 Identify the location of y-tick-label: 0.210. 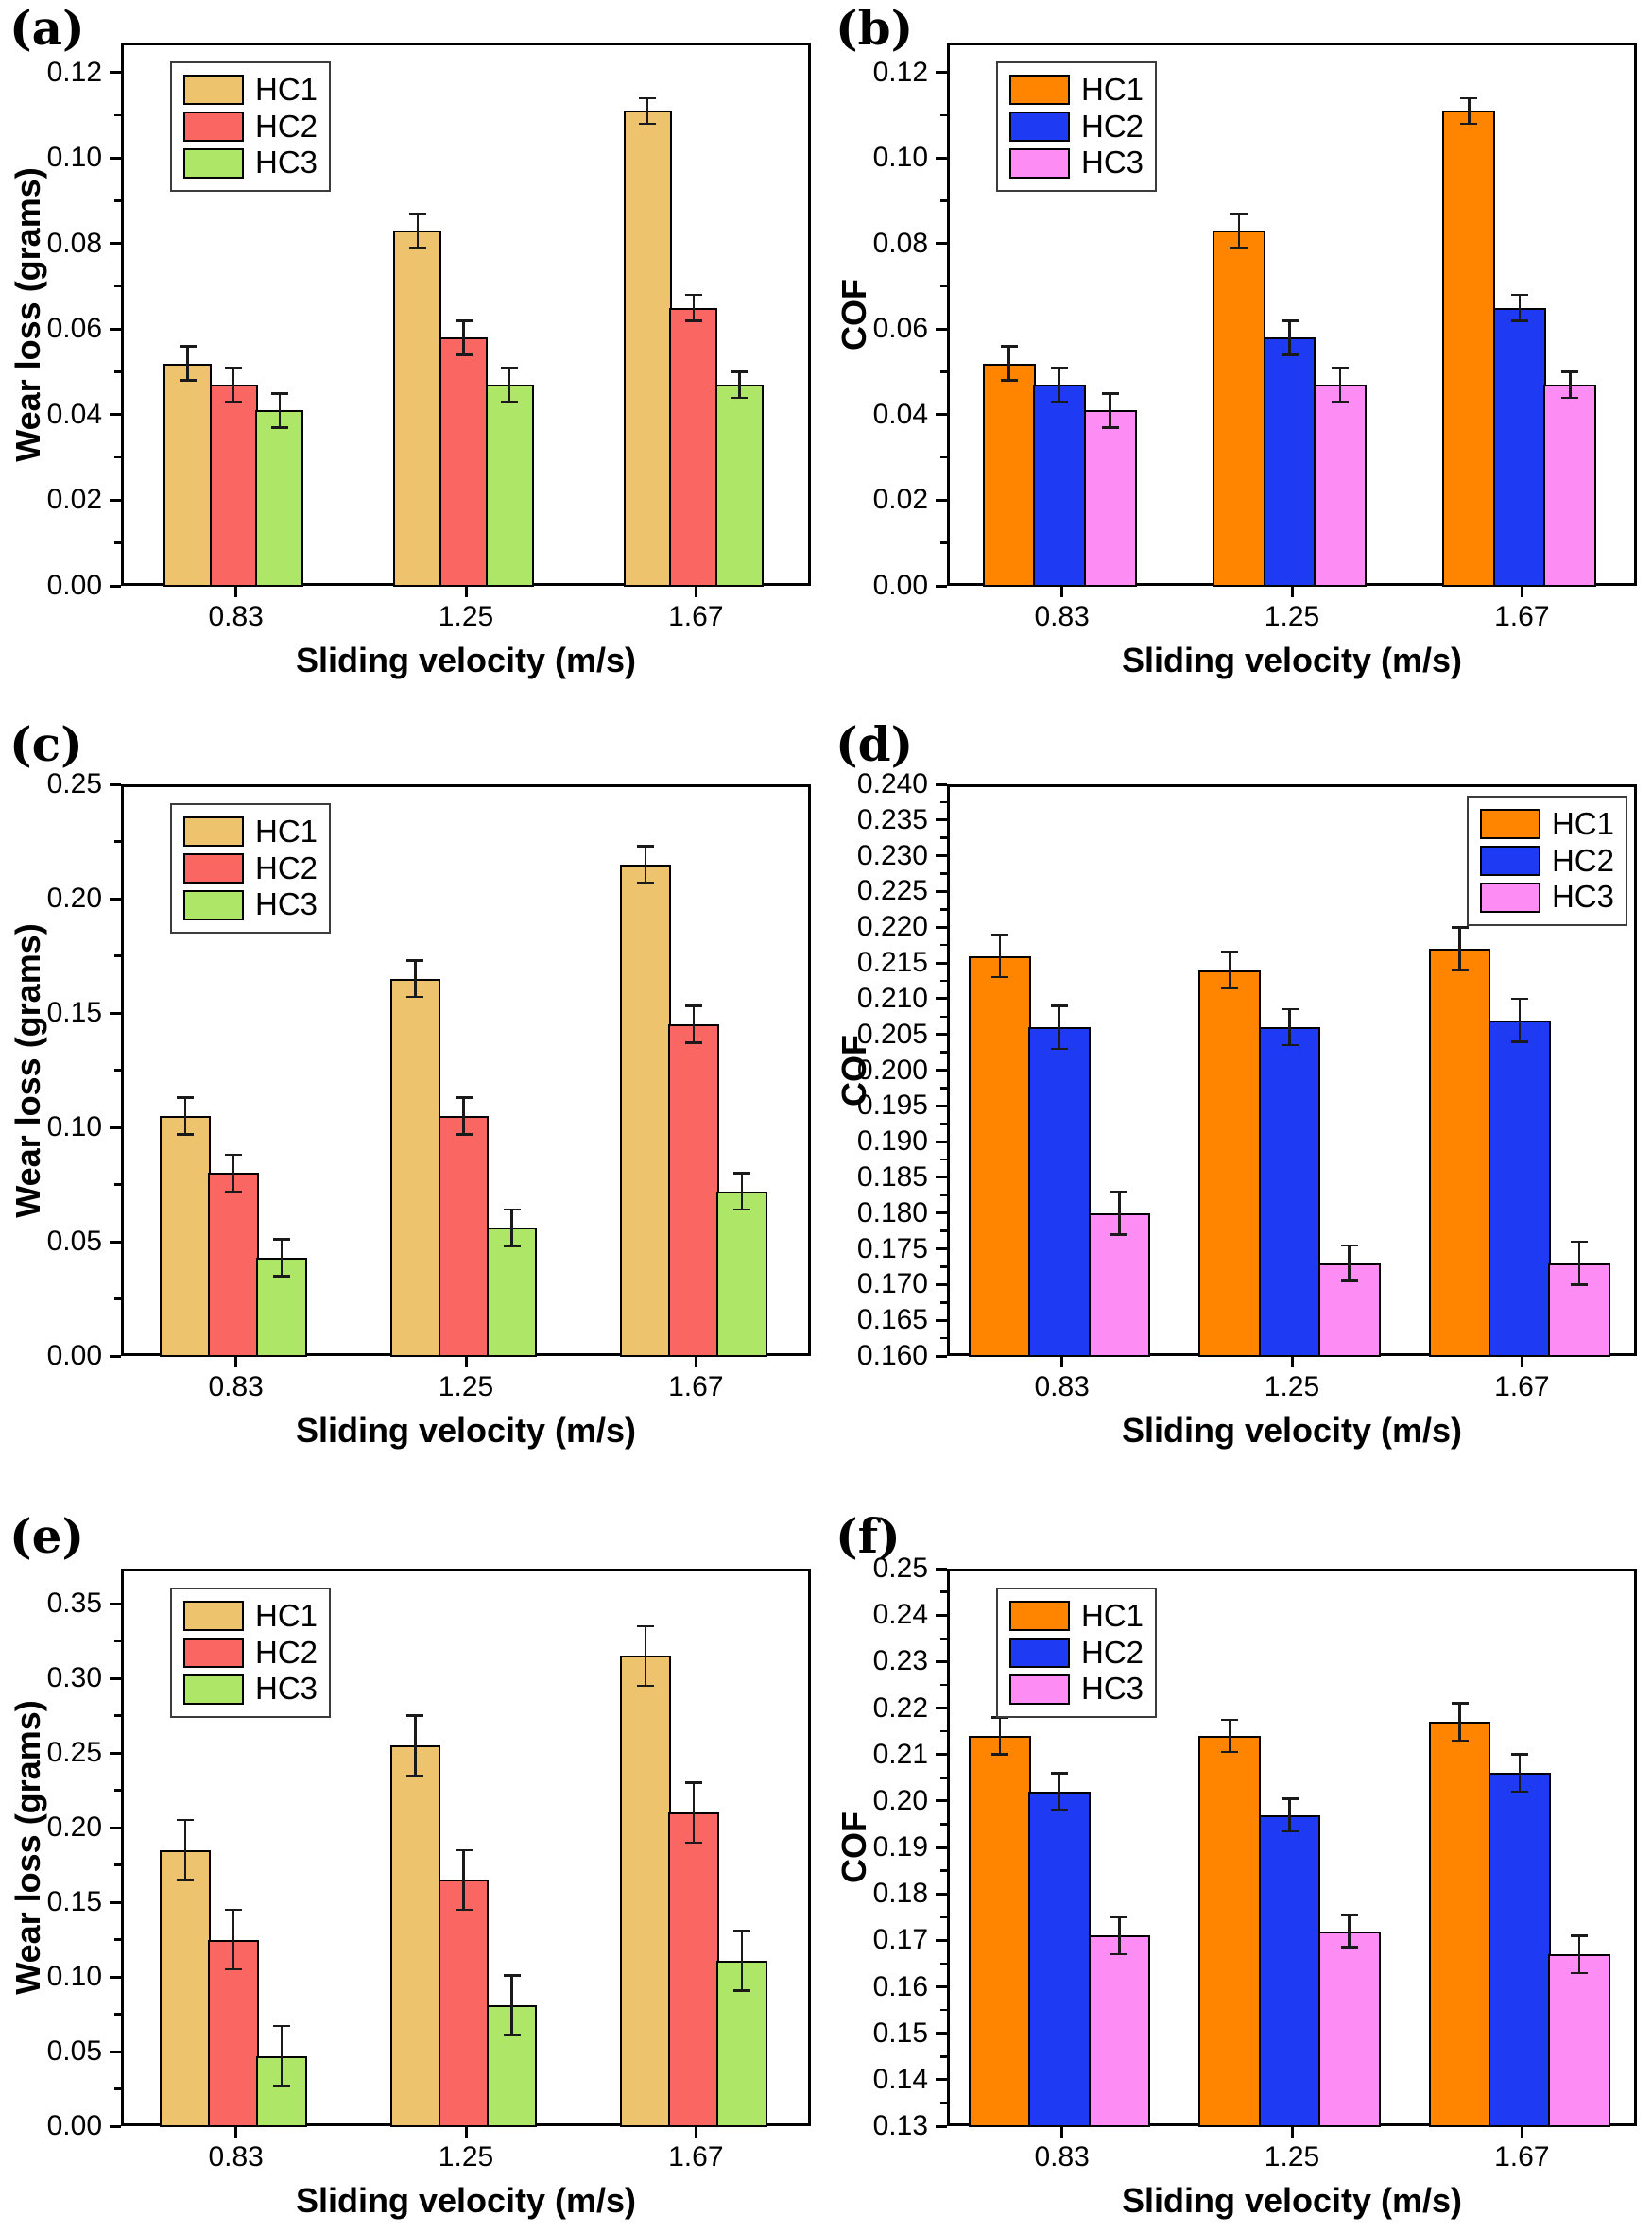
(892, 998).